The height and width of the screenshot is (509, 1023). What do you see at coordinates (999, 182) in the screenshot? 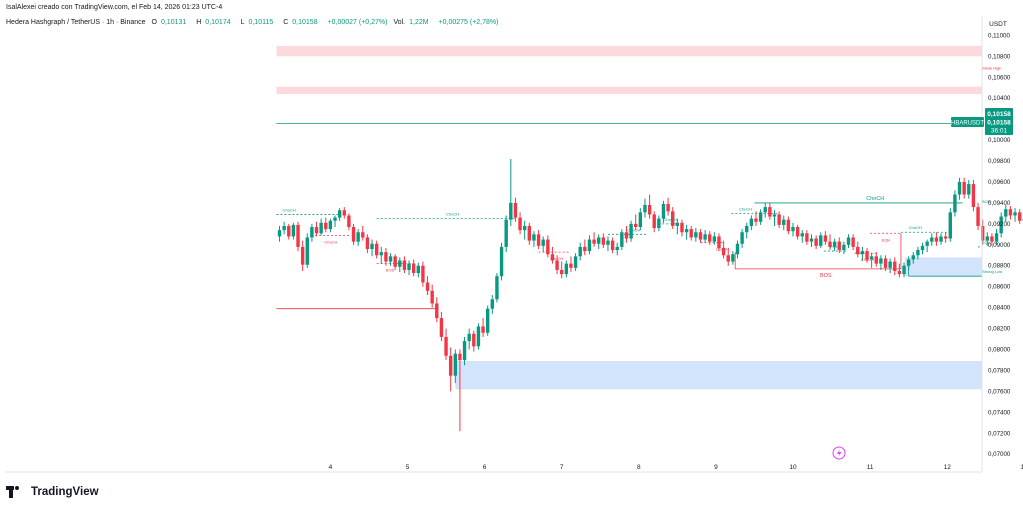
I see `price-tick-label: 0,09600` at bounding box center [999, 182].